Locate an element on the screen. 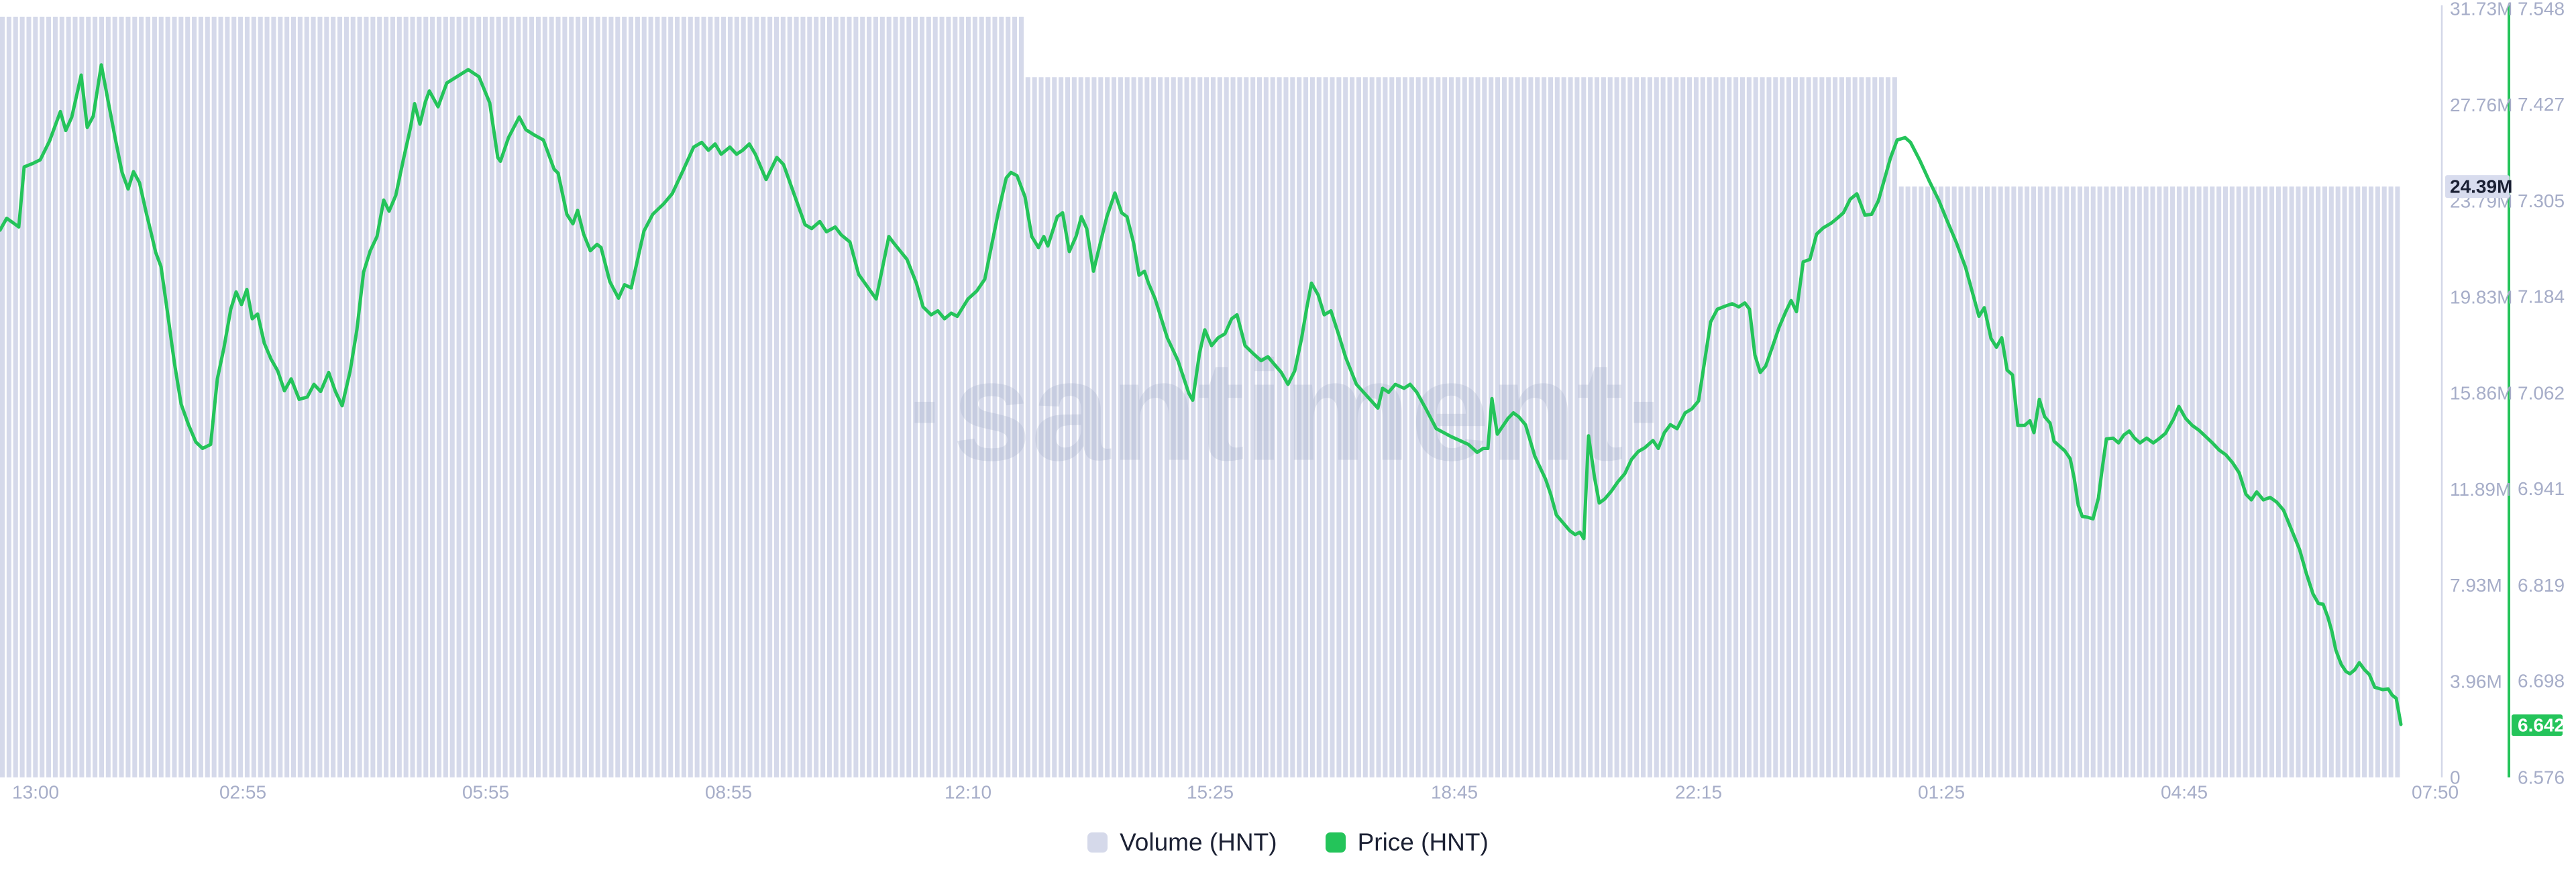 The width and height of the screenshot is (2576, 872). price-tick-label: 7.305 is located at coordinates (2541, 200).